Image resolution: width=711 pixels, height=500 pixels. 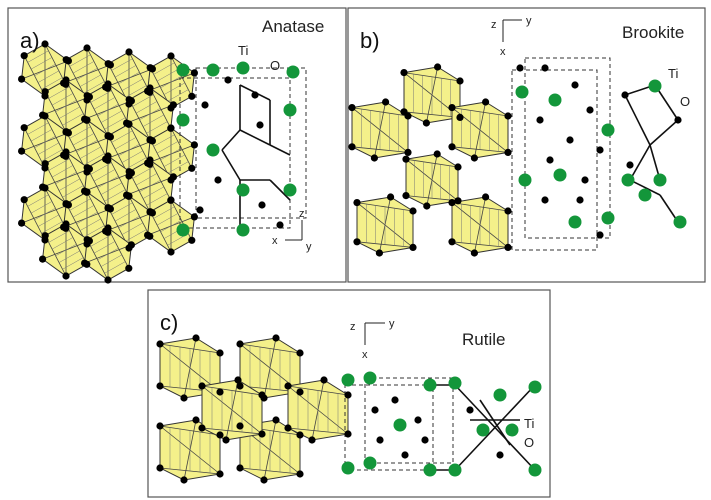 What do you see at coordinates (293, 26) in the screenshot?
I see `panel-title: Anatase` at bounding box center [293, 26].